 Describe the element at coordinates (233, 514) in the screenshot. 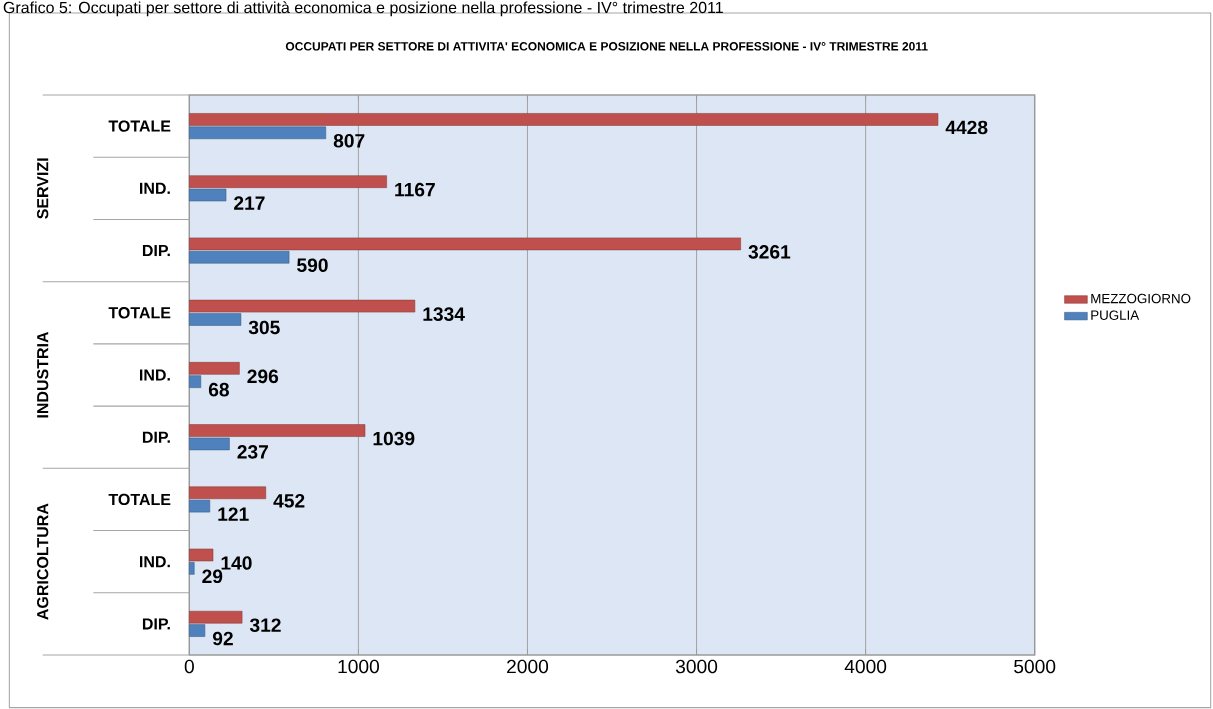

I see `data-label: 121` at that location.